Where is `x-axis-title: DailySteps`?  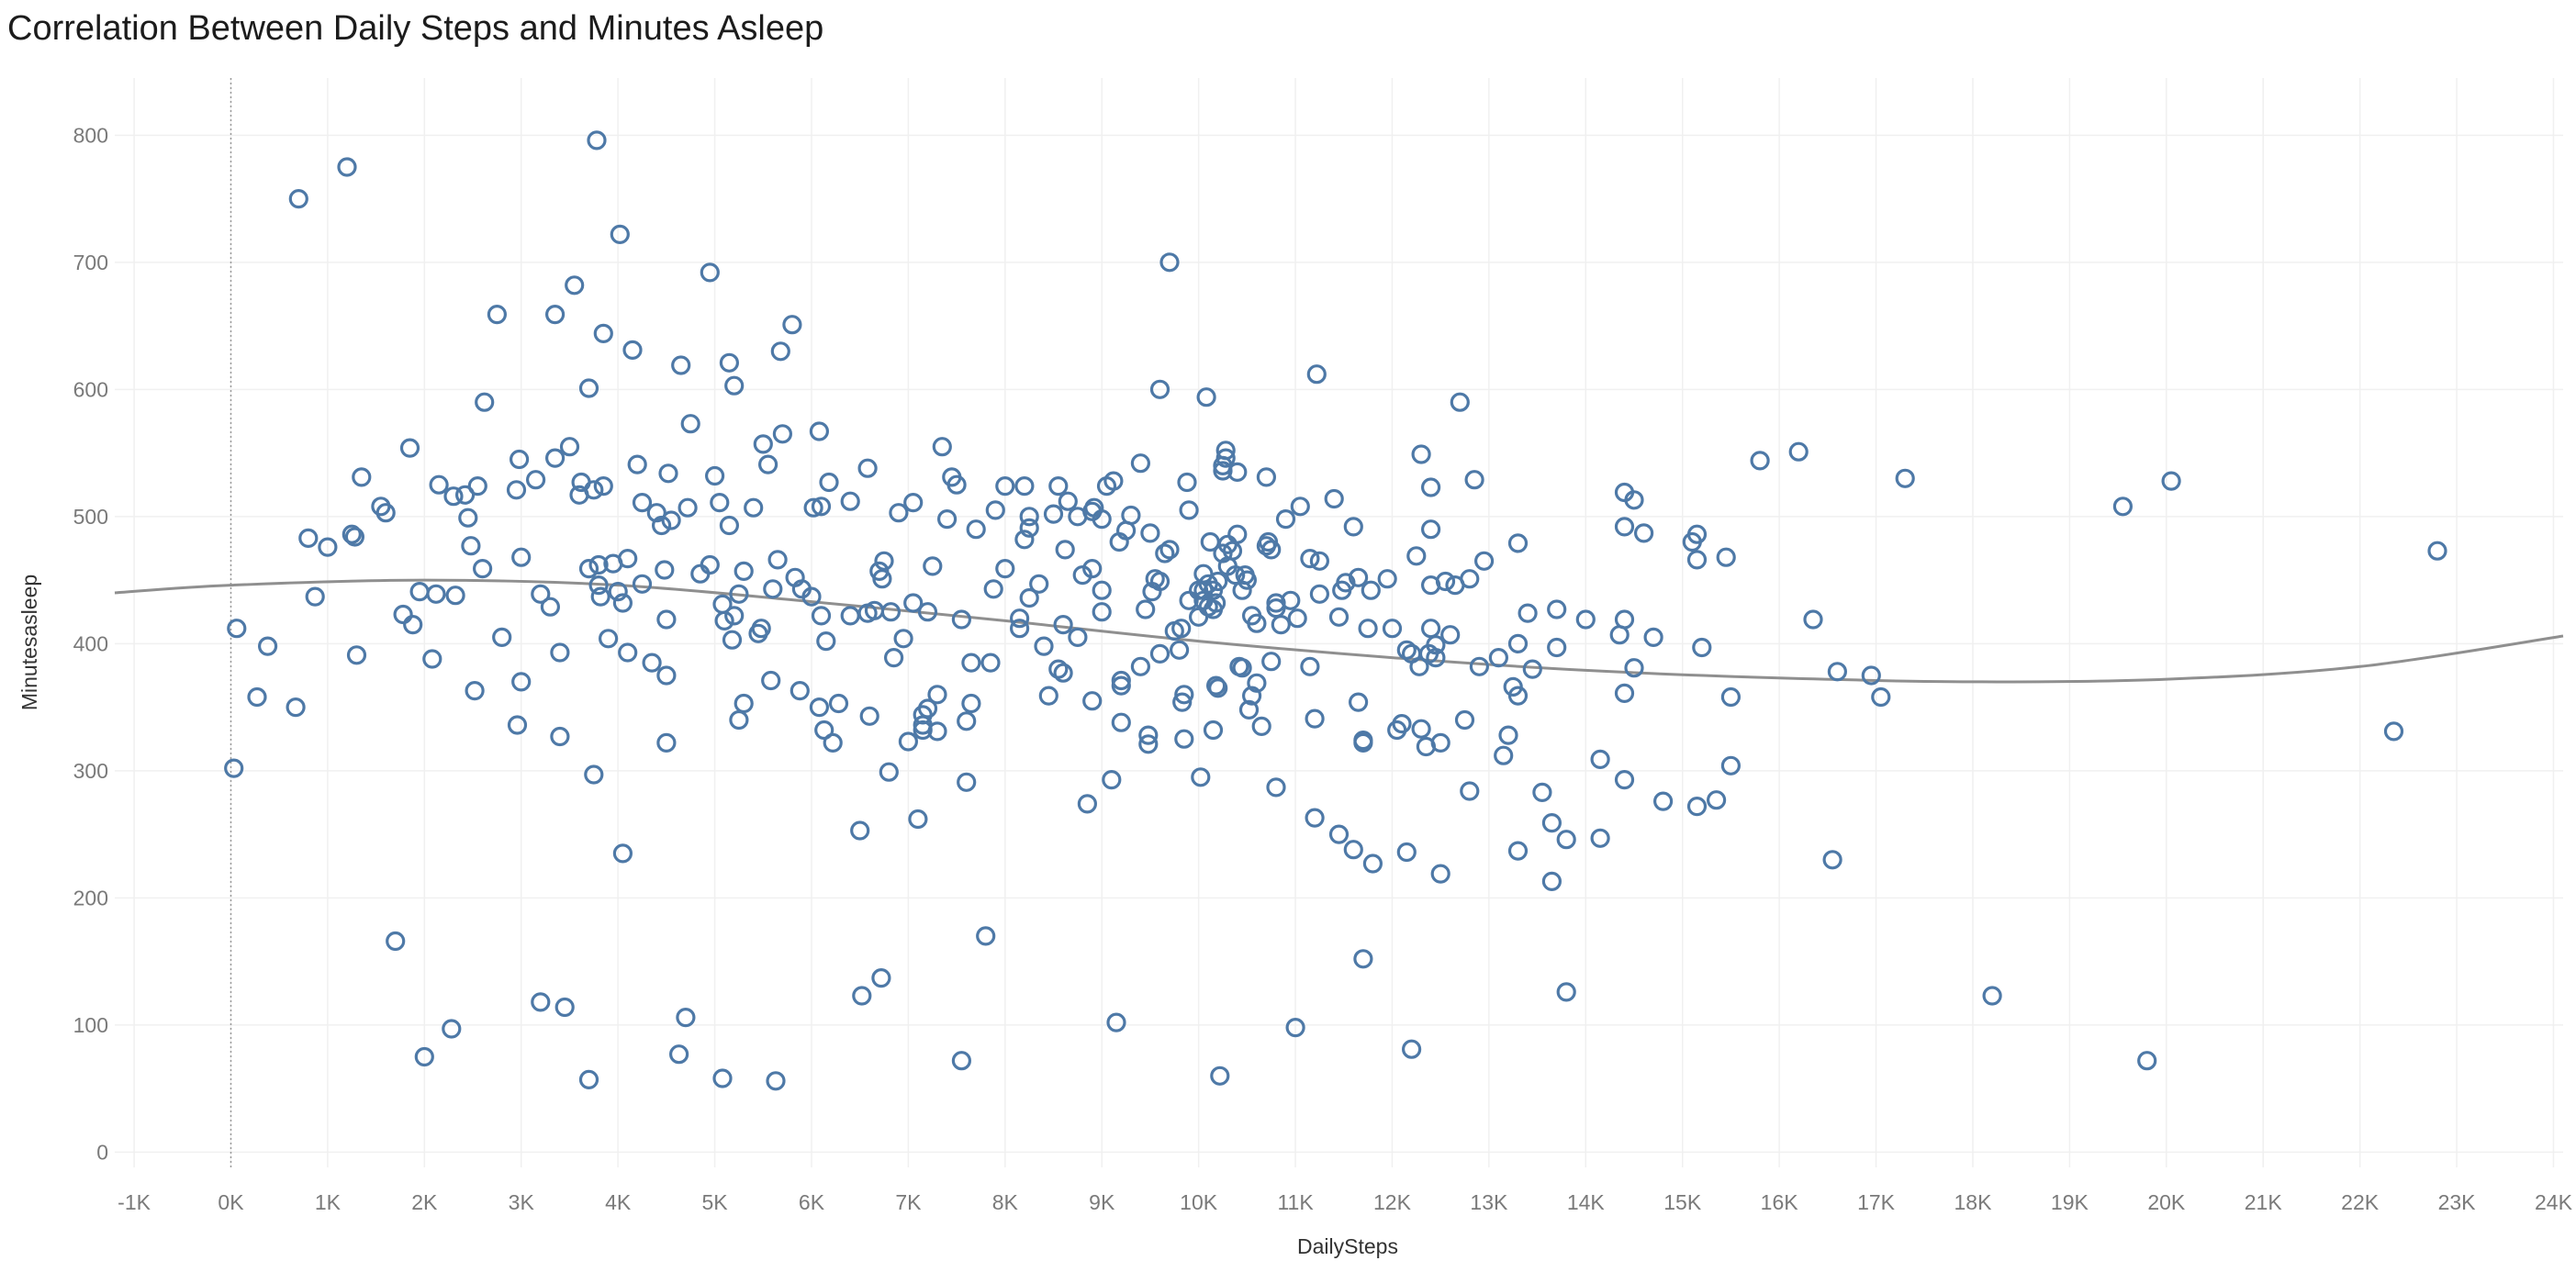
x-axis-title: DailySteps is located at coordinates (1347, 1246).